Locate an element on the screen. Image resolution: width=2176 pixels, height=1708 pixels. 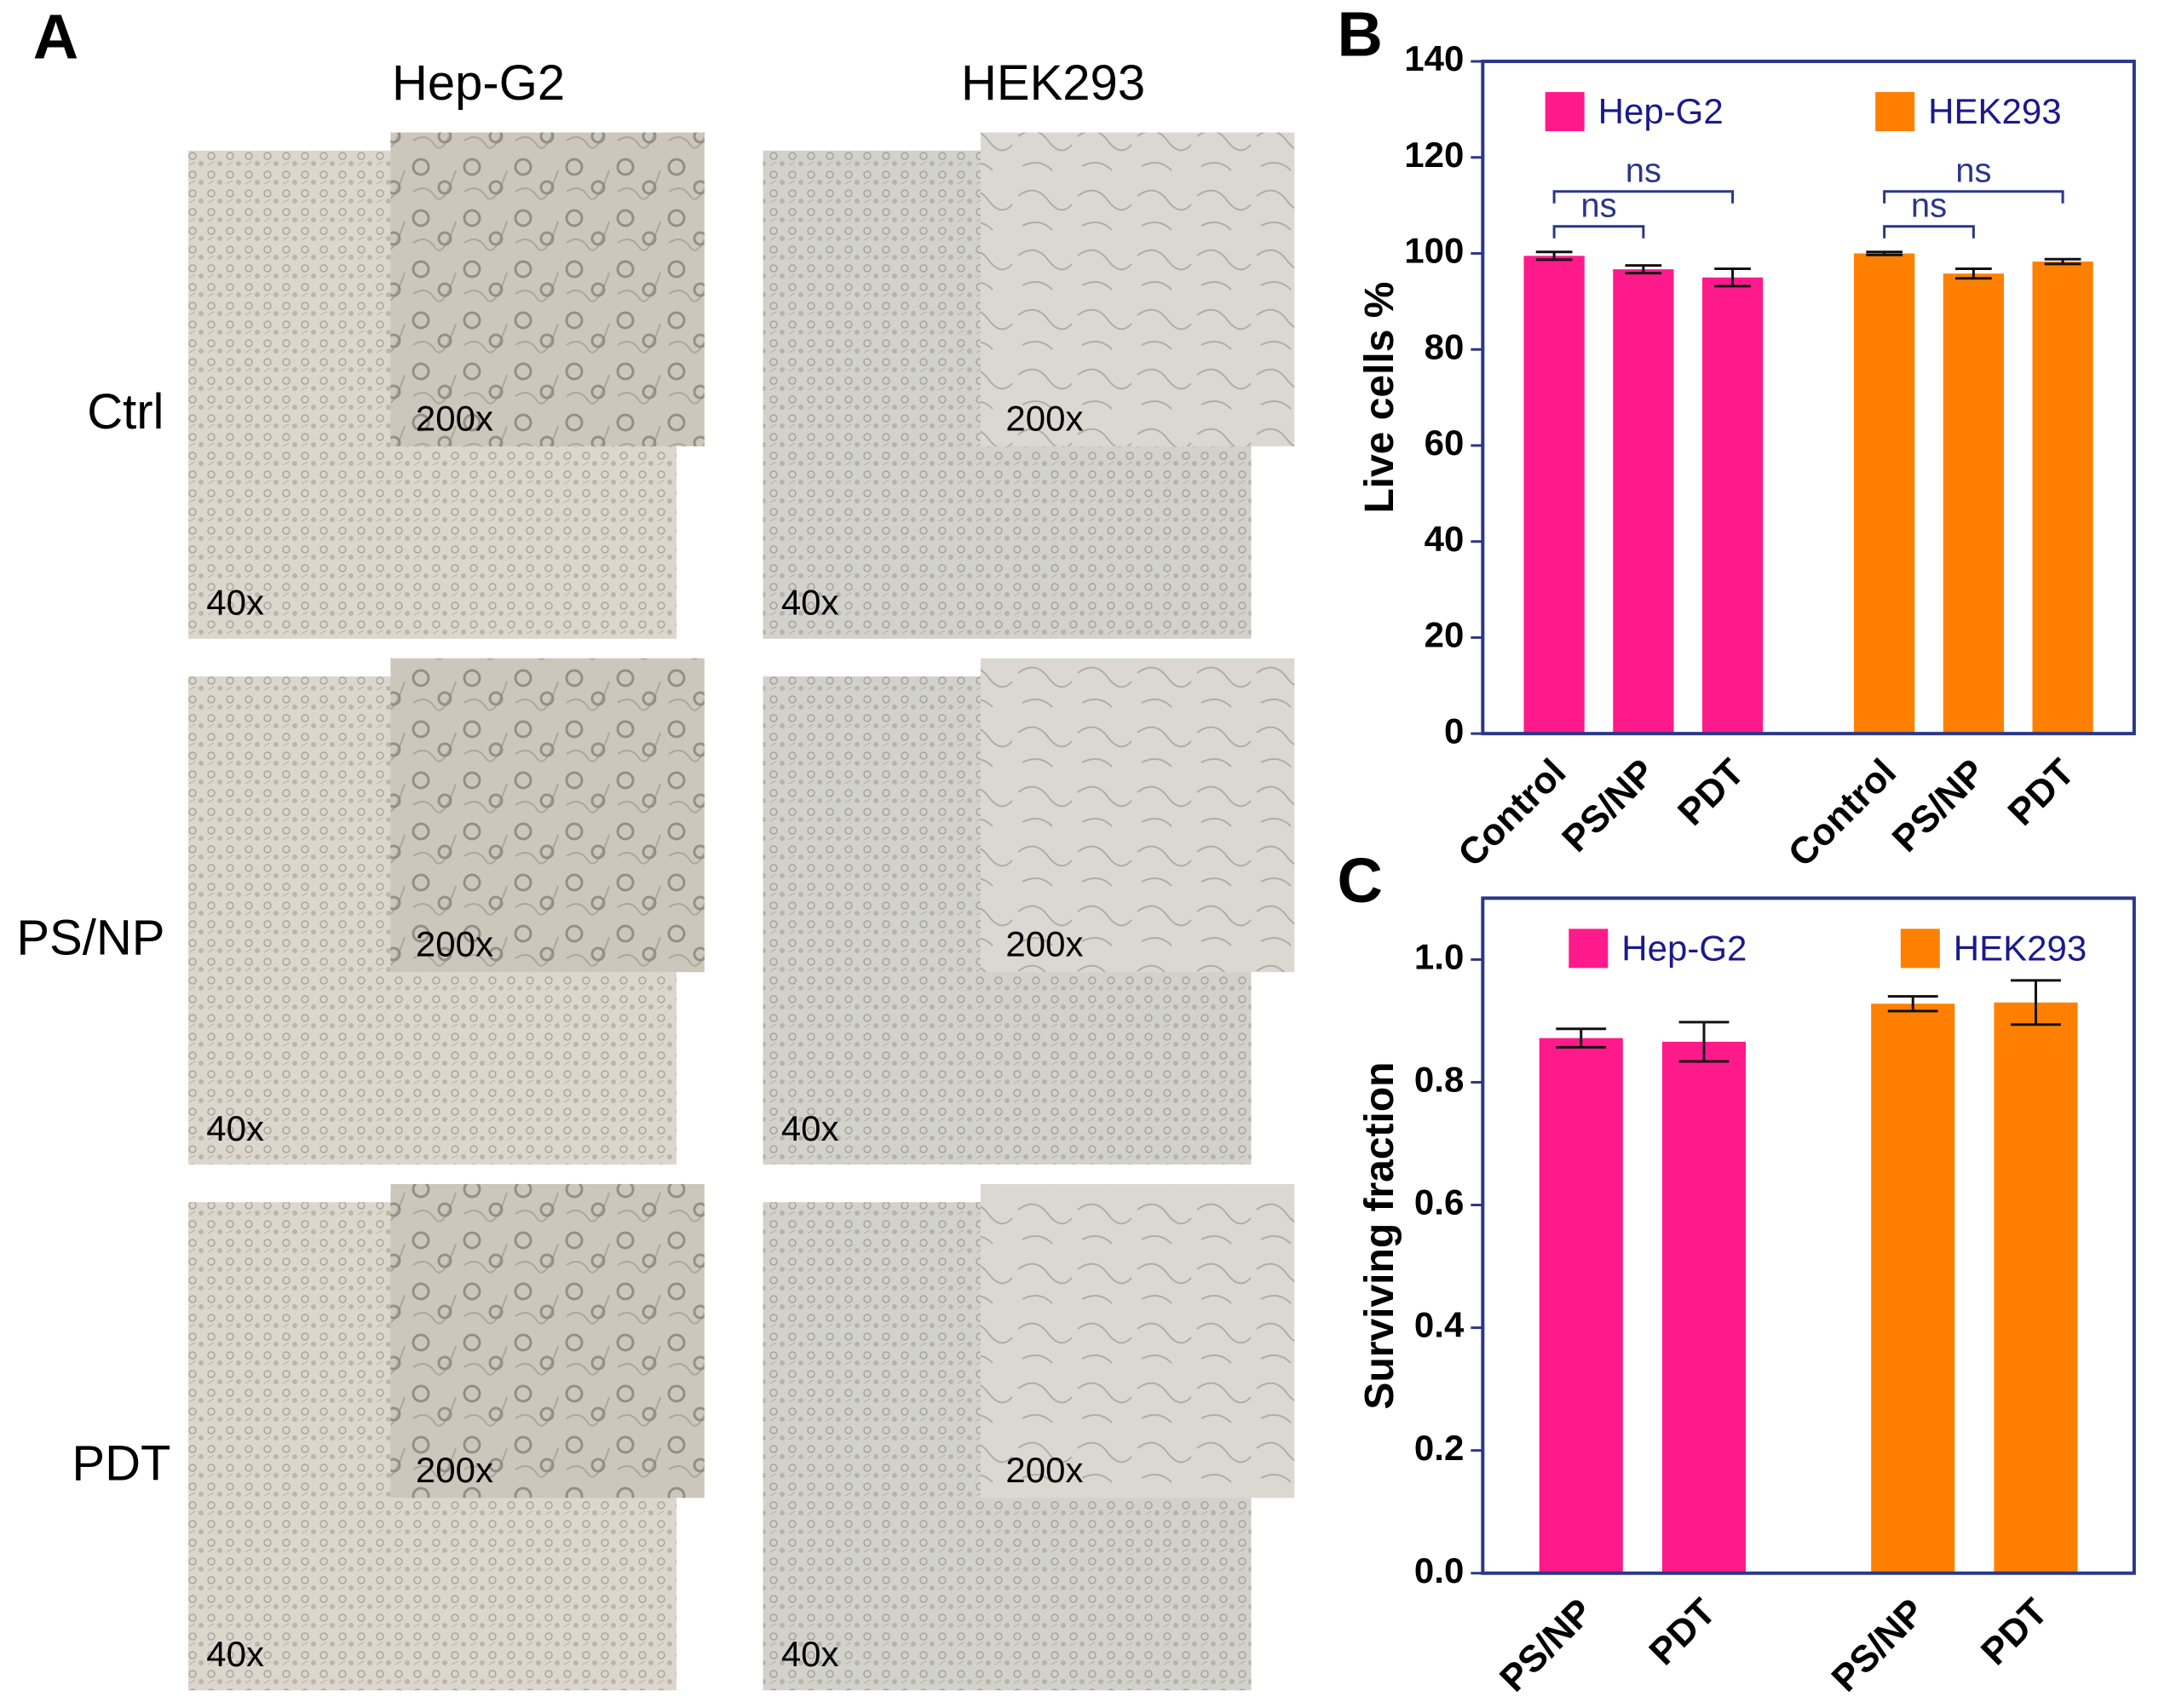
y-tick-label: 0 is located at coordinates (1454, 730).